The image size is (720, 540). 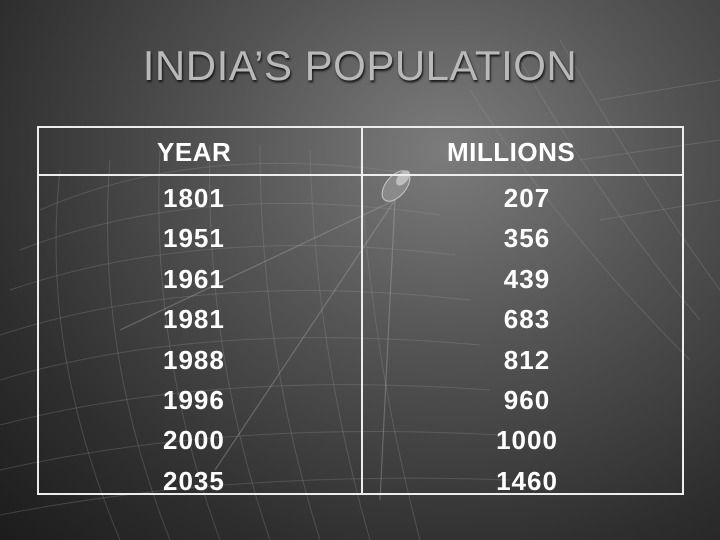 I want to click on millions-cell: 1460, so click(x=527, y=480).